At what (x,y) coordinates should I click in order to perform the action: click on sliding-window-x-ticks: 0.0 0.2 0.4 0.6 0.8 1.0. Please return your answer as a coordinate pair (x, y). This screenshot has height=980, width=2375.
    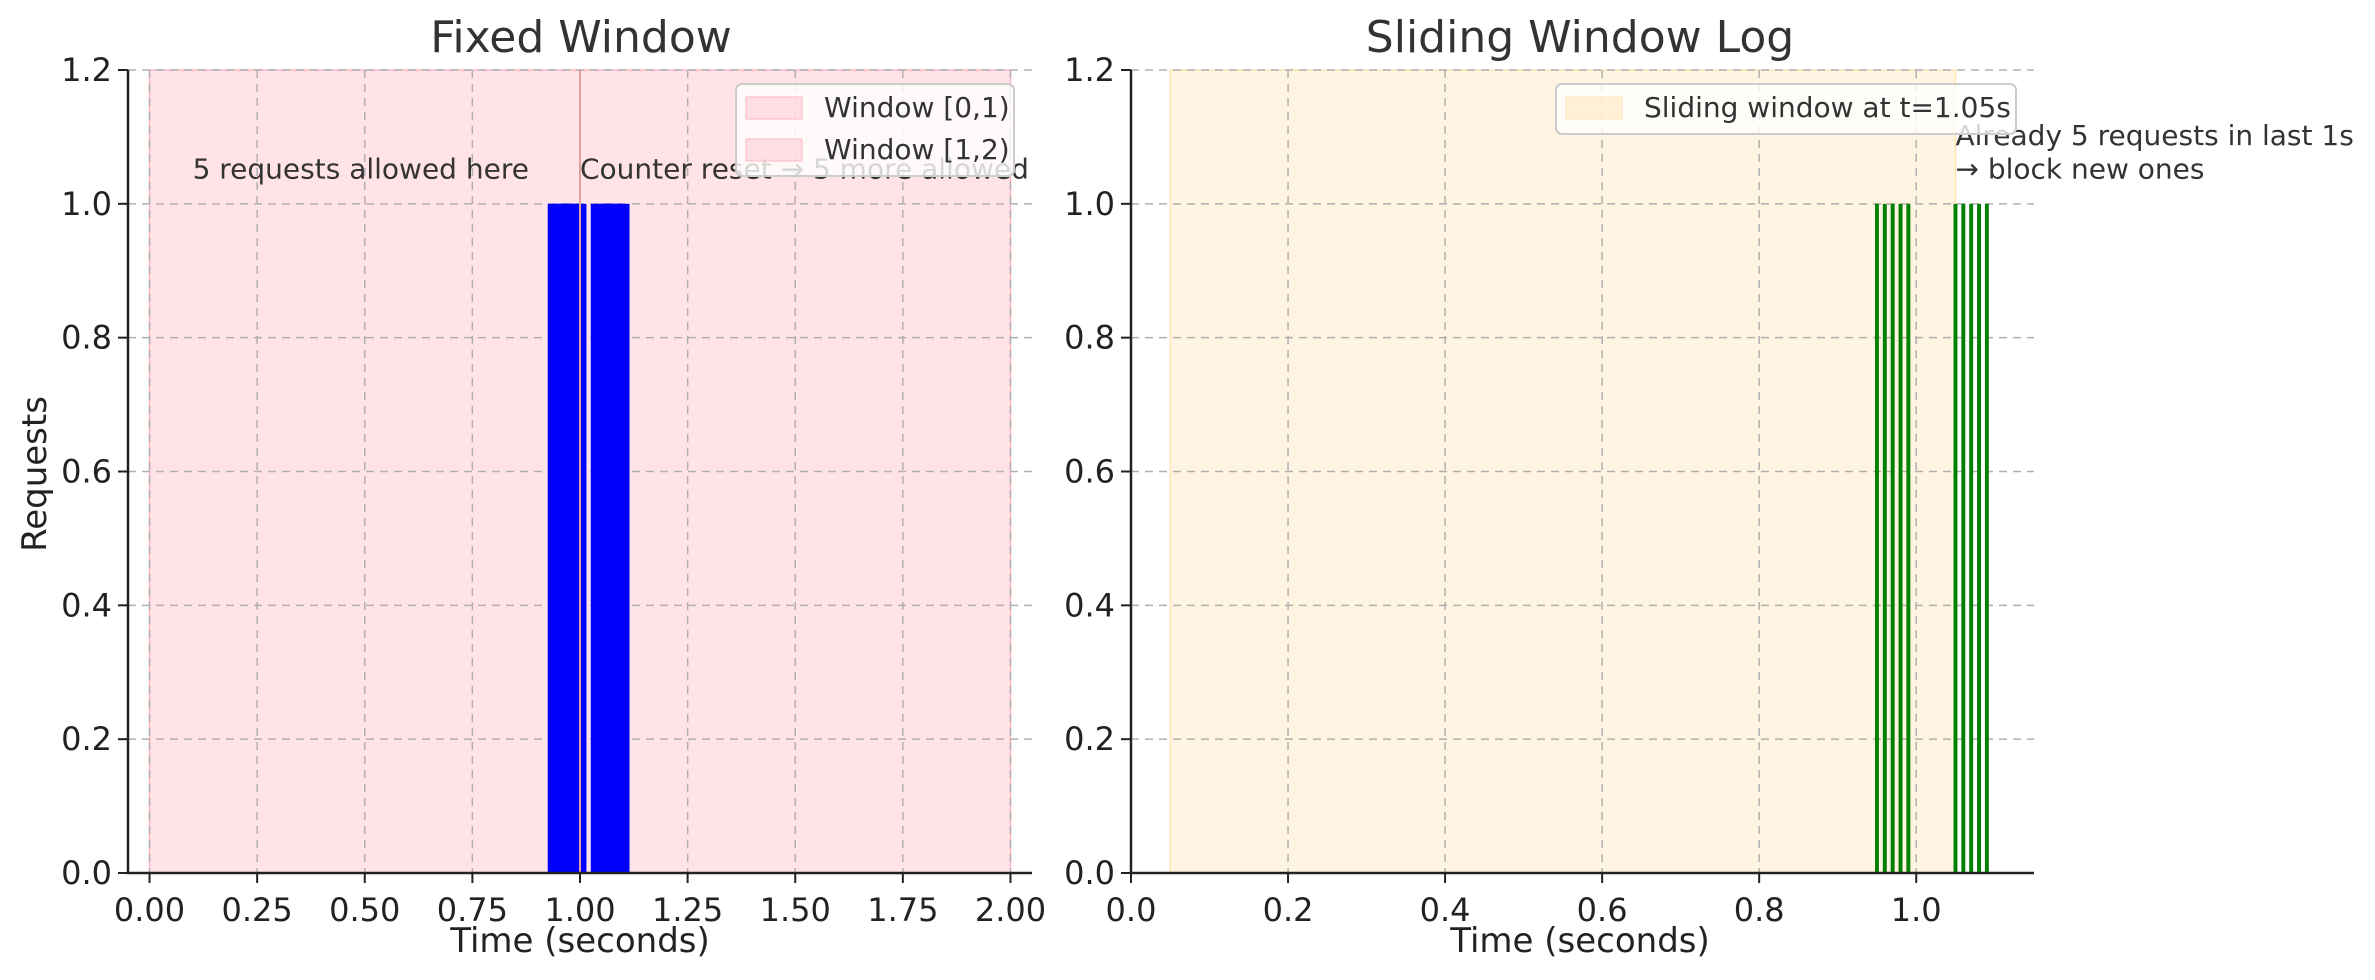
    Looking at the image, I should click on (1524, 901).